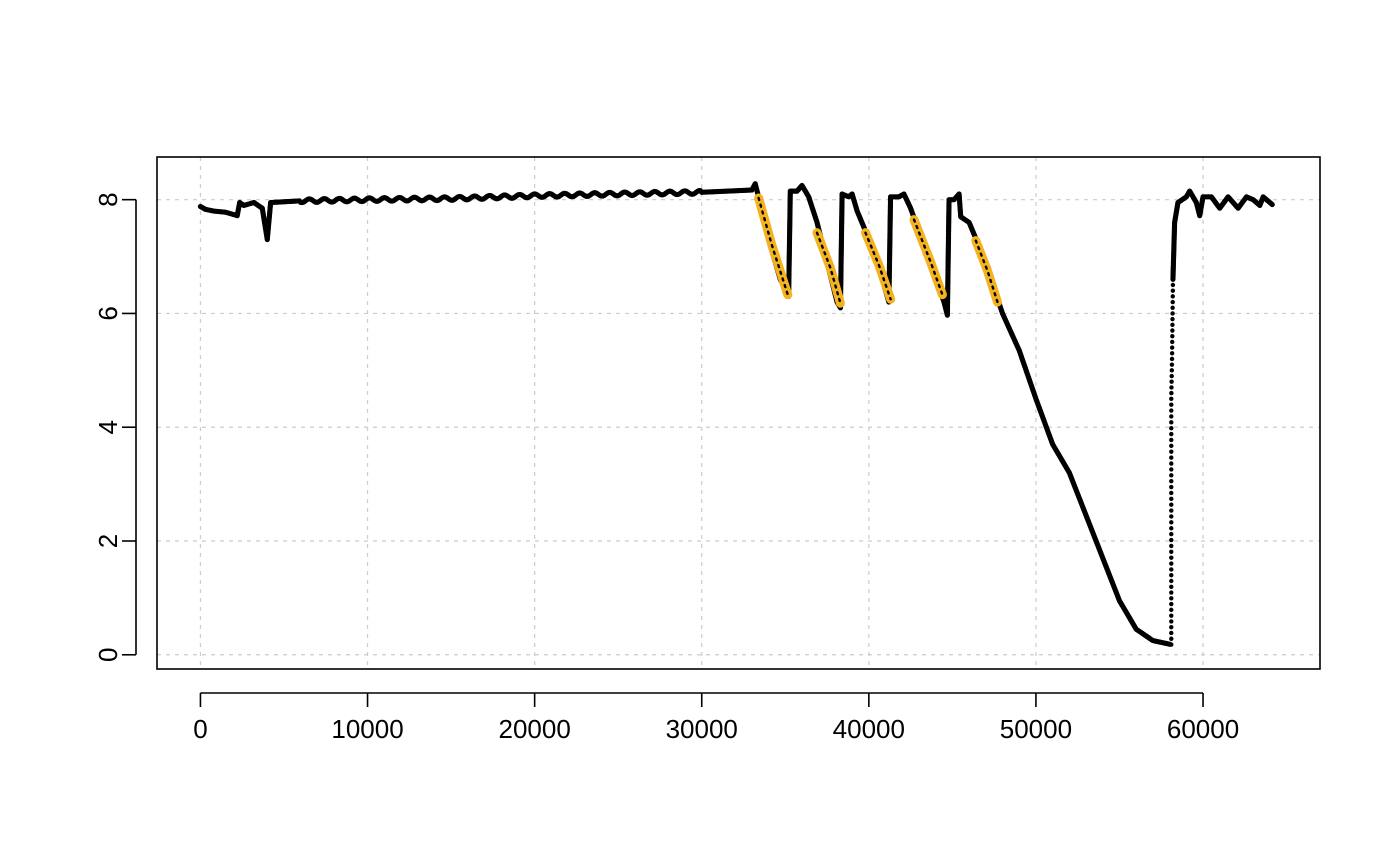  Describe the element at coordinates (108, 655) in the screenshot. I see `y-tick-label: 0` at that location.